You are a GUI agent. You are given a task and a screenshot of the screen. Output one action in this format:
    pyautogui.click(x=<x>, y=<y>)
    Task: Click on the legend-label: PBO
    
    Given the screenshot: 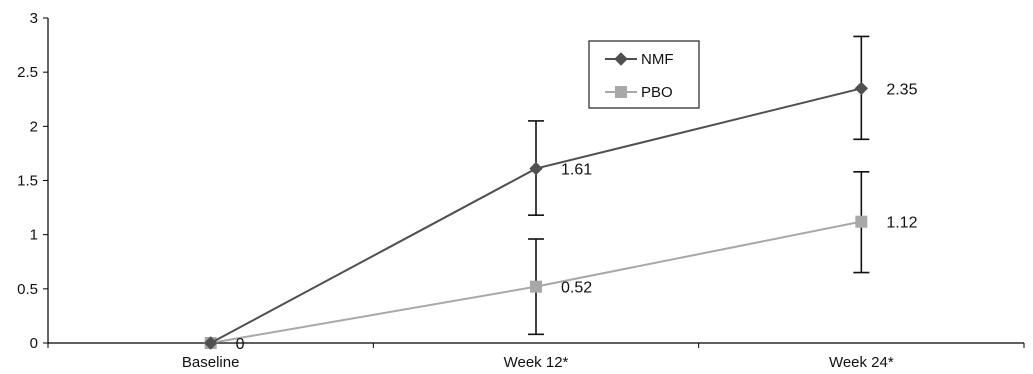 What is the action you would take?
    pyautogui.click(x=657, y=92)
    